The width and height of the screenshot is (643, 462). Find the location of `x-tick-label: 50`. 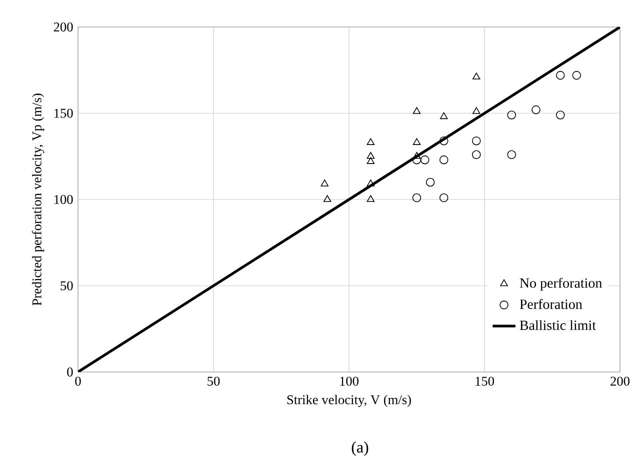

x-tick-label: 50 is located at coordinates (214, 381).